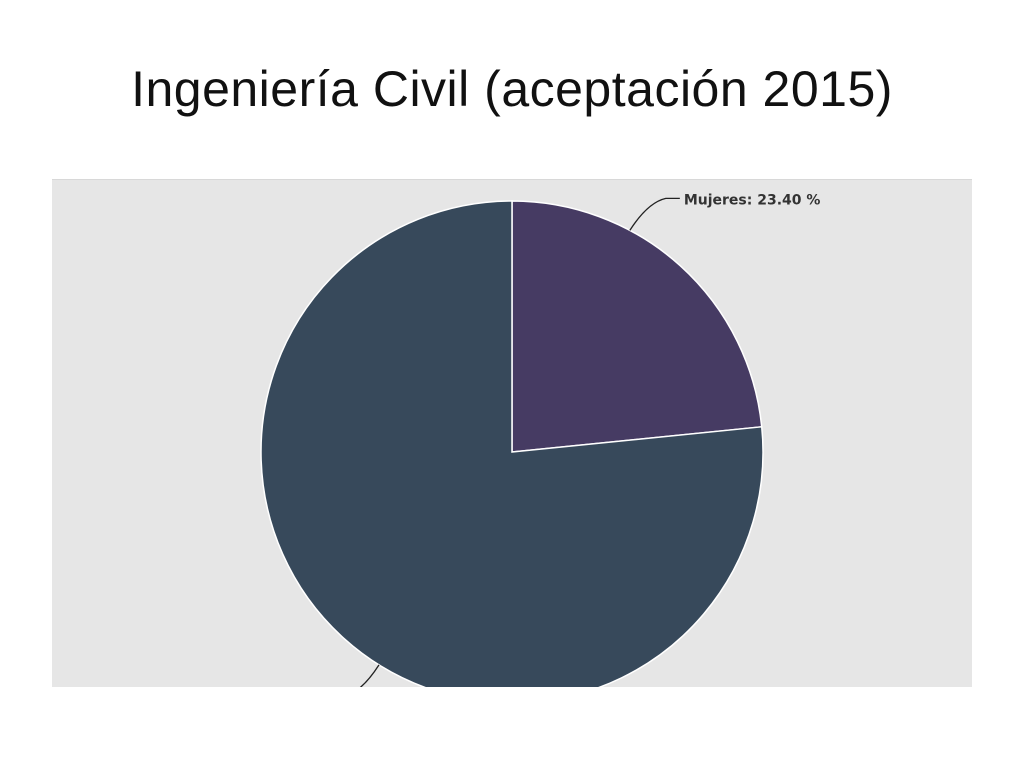 Image resolution: width=1024 pixels, height=768 pixels. I want to click on pie-leader-hombres, so click(369, 675).